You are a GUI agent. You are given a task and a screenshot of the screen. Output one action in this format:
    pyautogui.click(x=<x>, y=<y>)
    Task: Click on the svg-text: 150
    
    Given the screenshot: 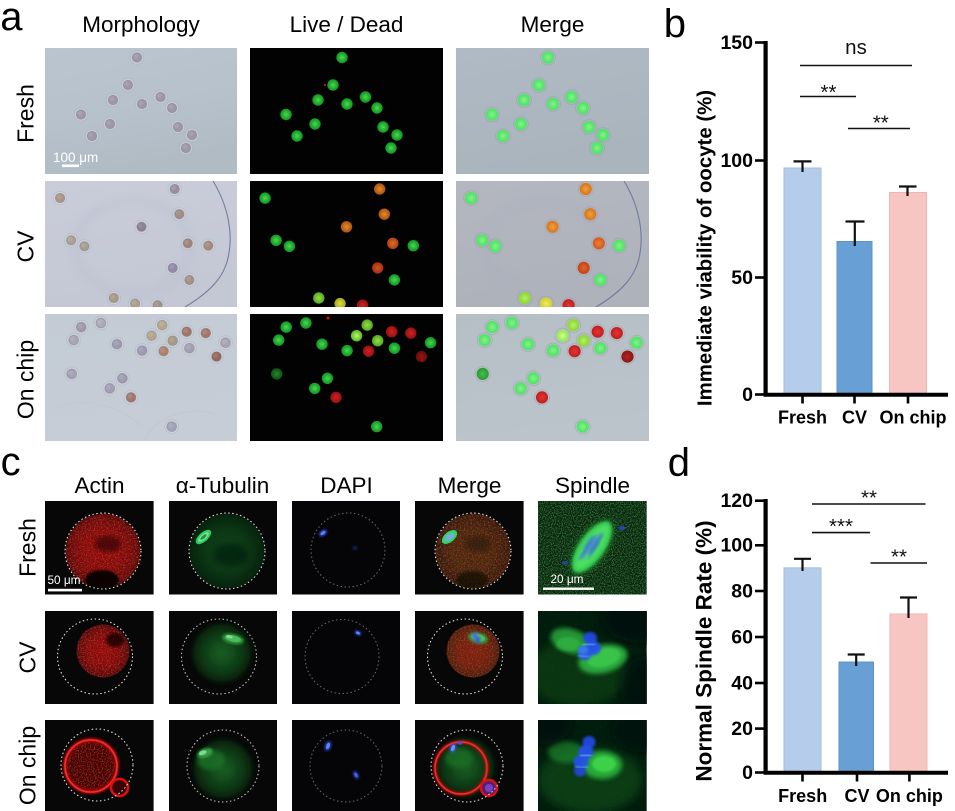 What is the action you would take?
    pyautogui.click(x=736, y=43)
    